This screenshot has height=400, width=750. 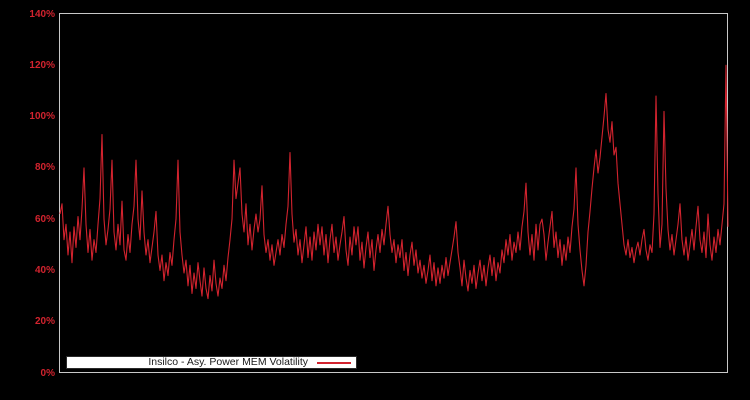 I want to click on y-tick-label: 100%, so click(x=42, y=117).